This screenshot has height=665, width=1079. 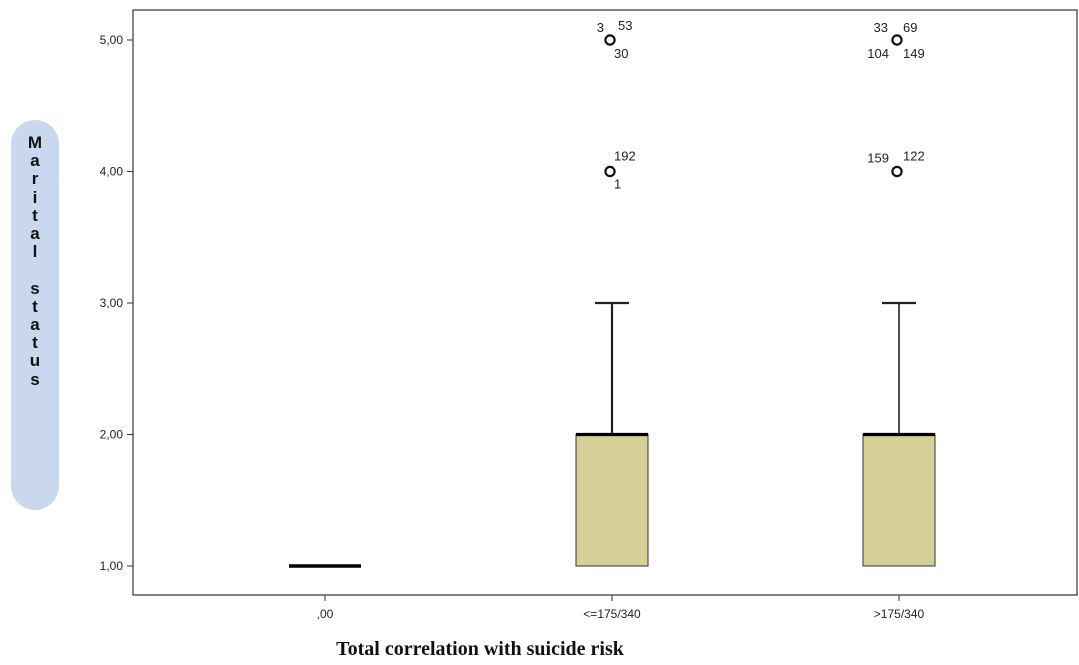 What do you see at coordinates (35, 361) in the screenshot?
I see `y-axis-label-letter: u` at bounding box center [35, 361].